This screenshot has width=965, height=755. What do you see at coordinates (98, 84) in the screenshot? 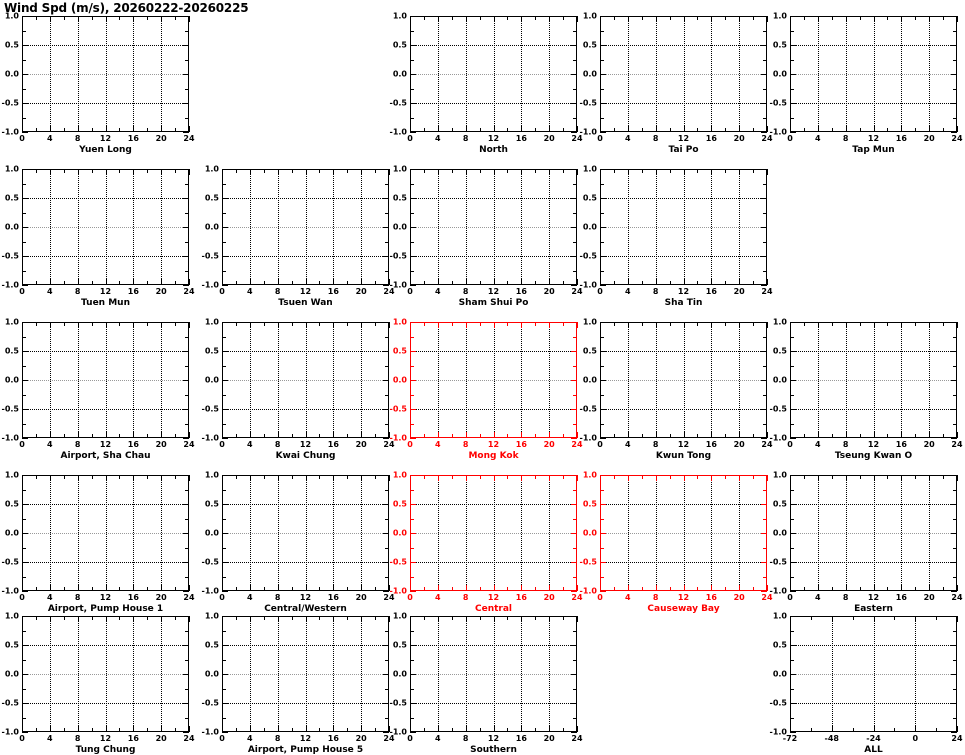
I see `panel-yuen-long: 1.0 0.5 0.0 -0.5 -1.0 0 4 8 12 16 20 24 Yuen Long` at bounding box center [98, 84].